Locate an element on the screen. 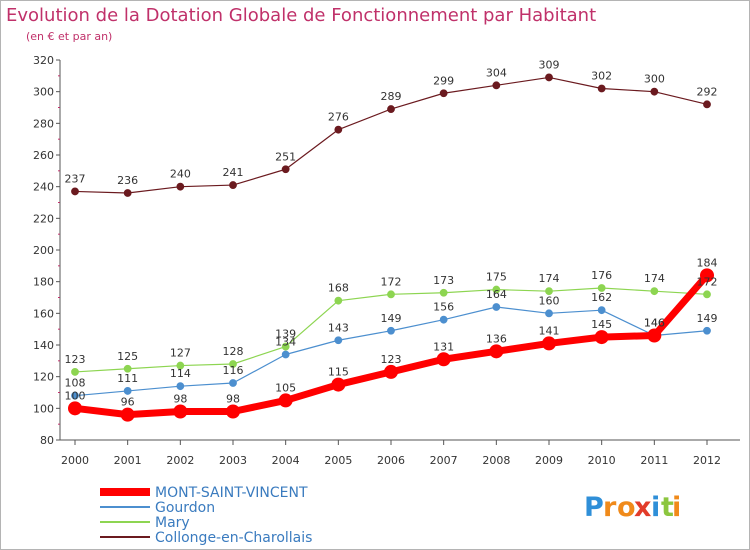 This screenshot has height=550, width=750. legend-label: Gourdon is located at coordinates (185, 508).